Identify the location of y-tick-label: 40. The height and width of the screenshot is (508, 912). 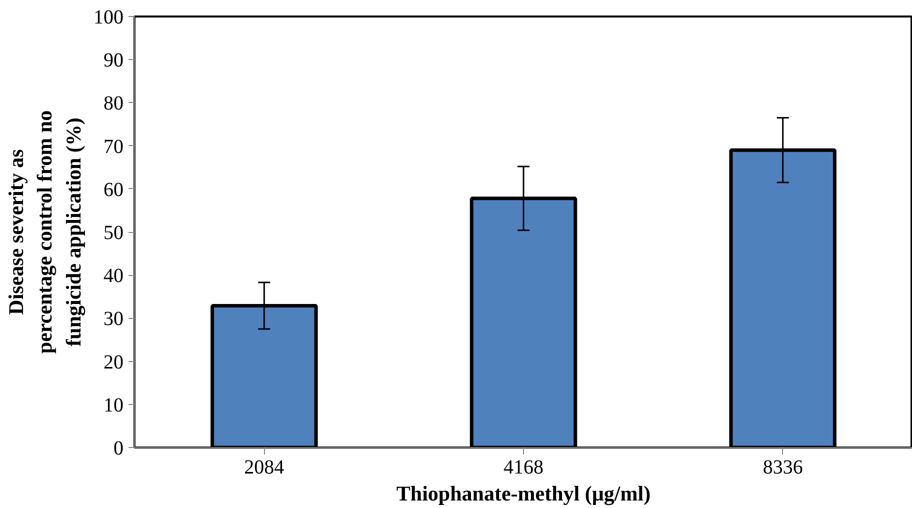
(114, 276).